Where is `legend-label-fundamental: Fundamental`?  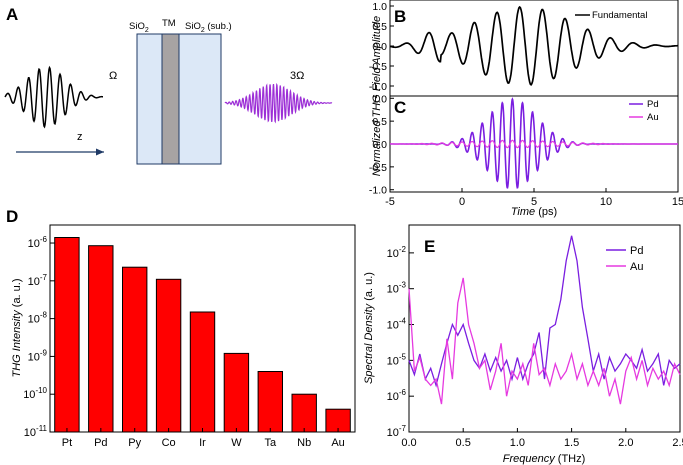 legend-label-fundamental: Fundamental is located at coordinates (619, 15).